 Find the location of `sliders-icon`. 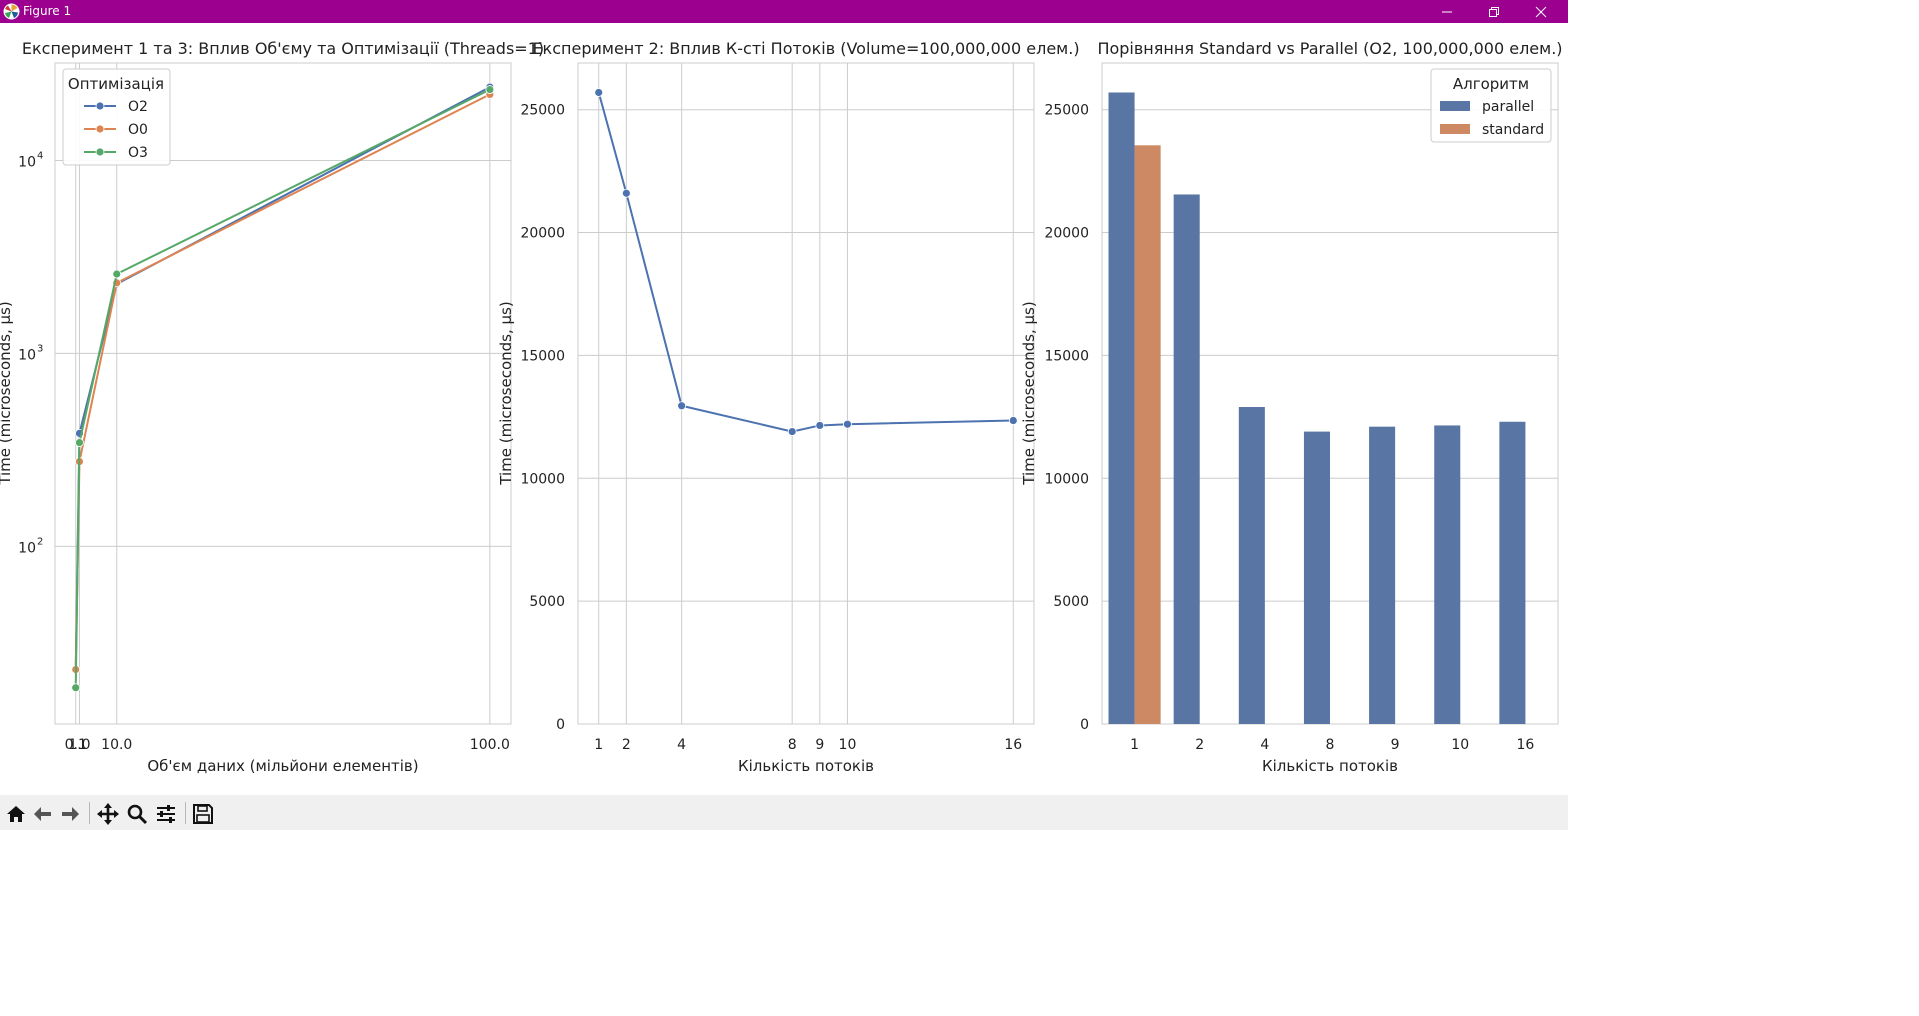

sliders-icon is located at coordinates (166, 814).